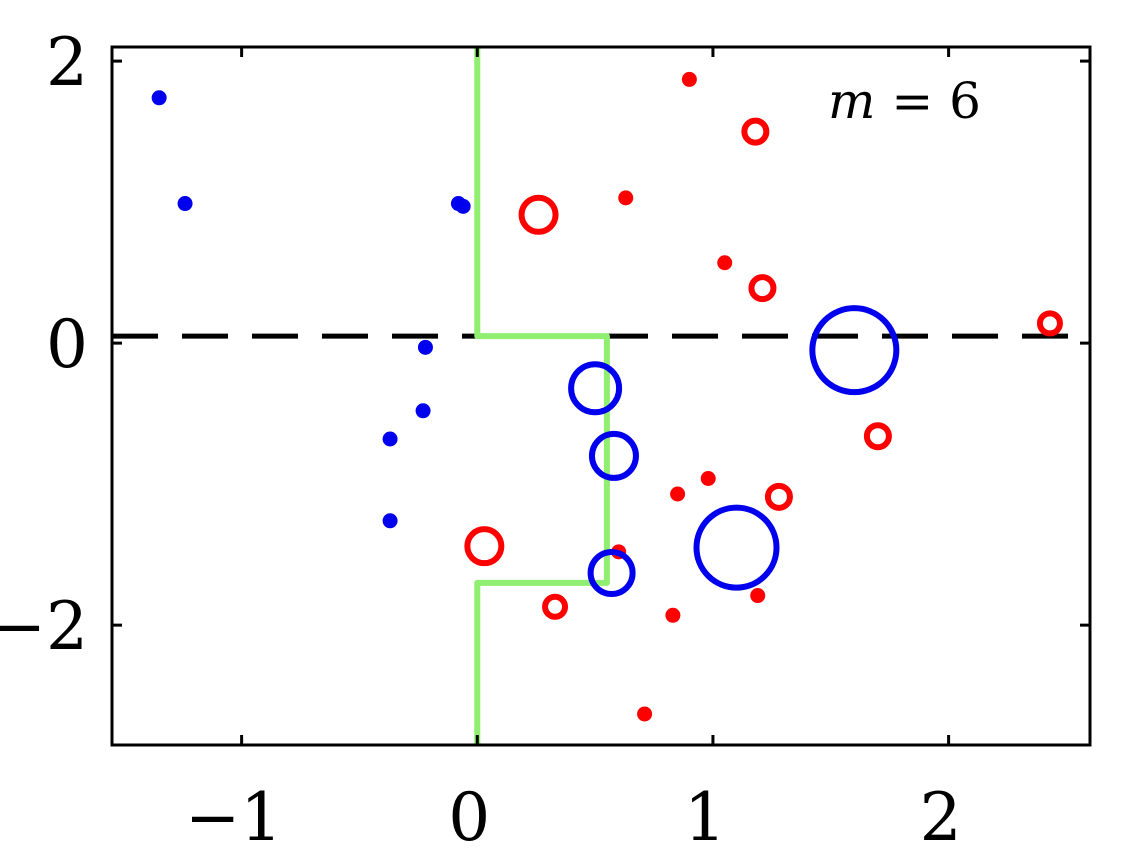  Describe the element at coordinates (542, 396) in the screenshot. I see `decision-boundary-line` at that location.